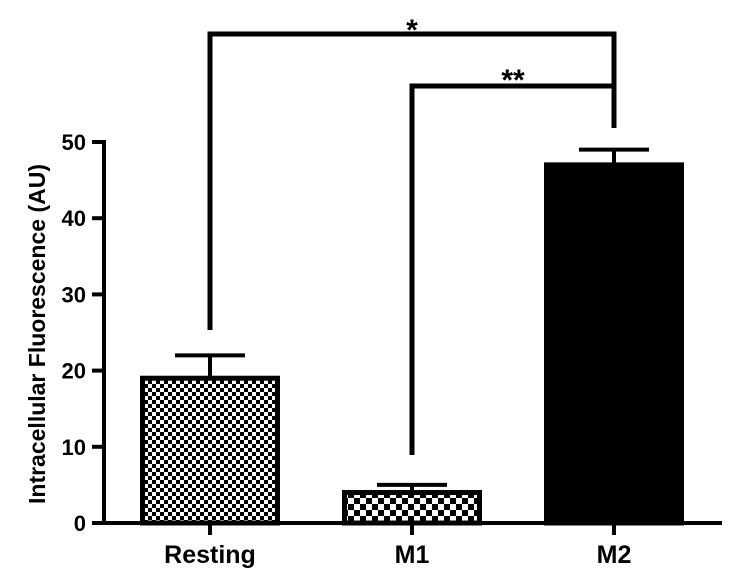 The height and width of the screenshot is (580, 731). What do you see at coordinates (37, 334) in the screenshot?
I see `y-axis-label: Intracellular Fluorescence (AU)` at bounding box center [37, 334].